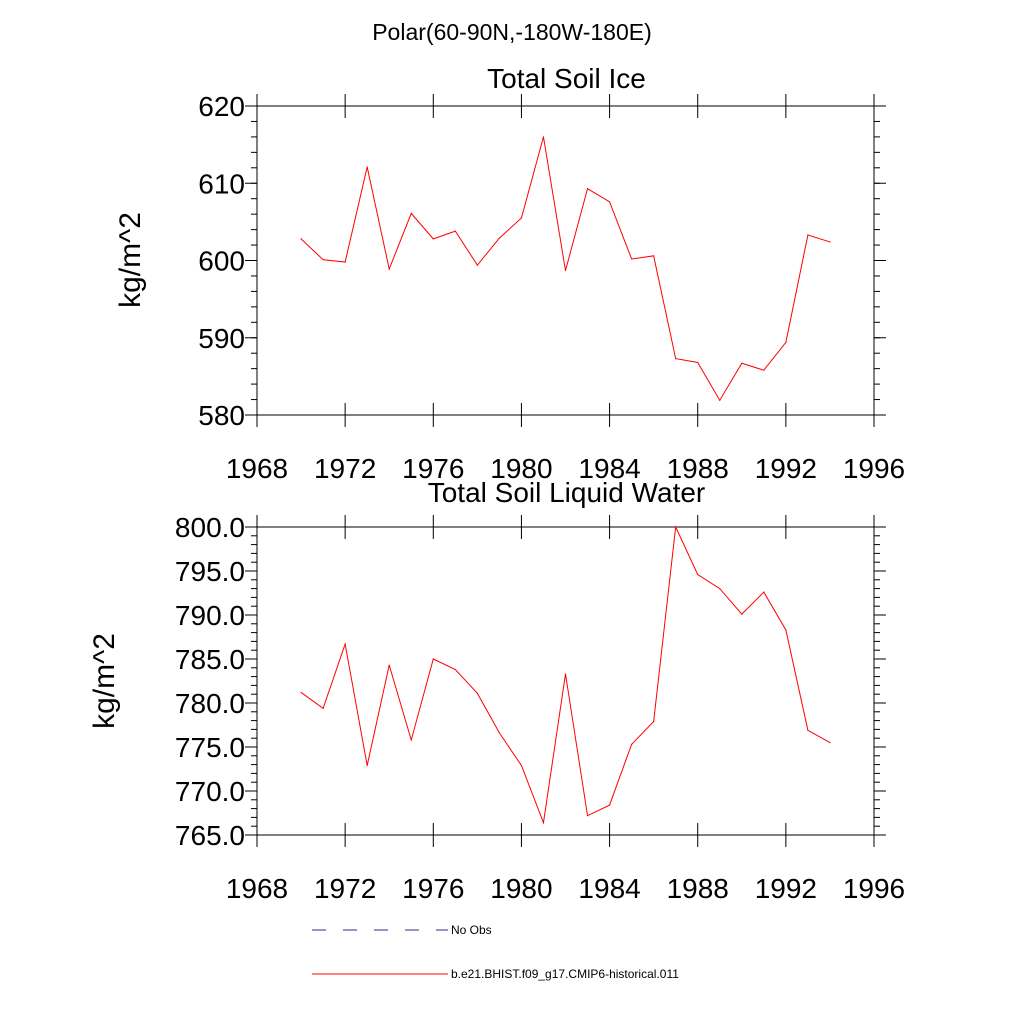 Image resolution: width=1024 pixels, height=1024 pixels. What do you see at coordinates (210, 791) in the screenshot?
I see `y-tick-label: 770.0` at bounding box center [210, 791].